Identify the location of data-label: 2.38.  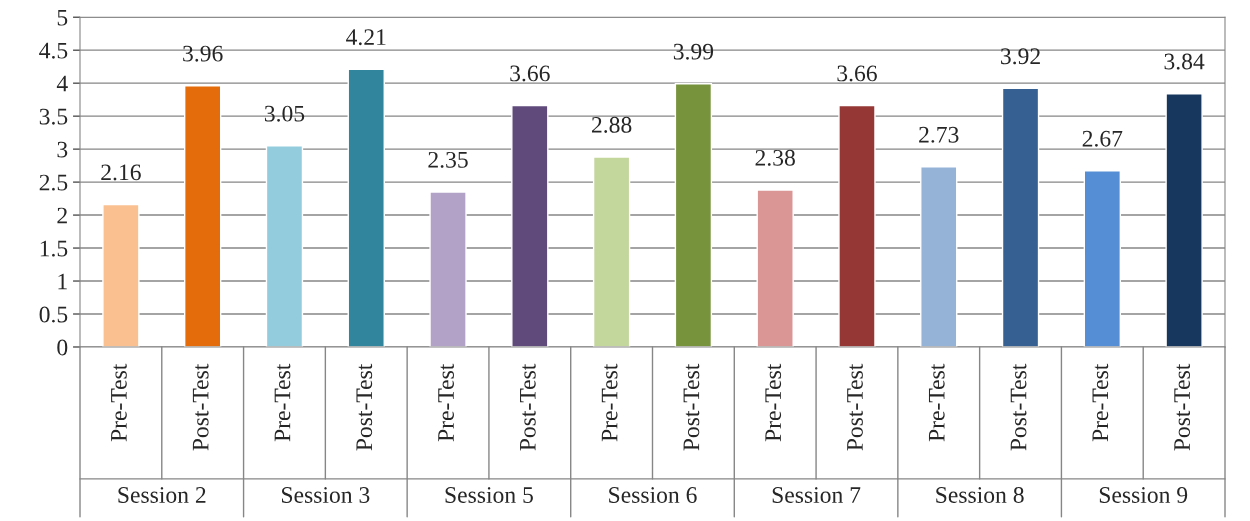
(775, 157).